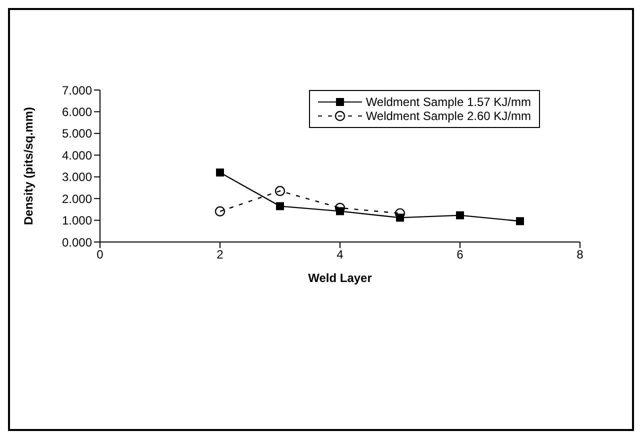  Describe the element at coordinates (77, 177) in the screenshot. I see `y-tick-label: 3.000` at that location.